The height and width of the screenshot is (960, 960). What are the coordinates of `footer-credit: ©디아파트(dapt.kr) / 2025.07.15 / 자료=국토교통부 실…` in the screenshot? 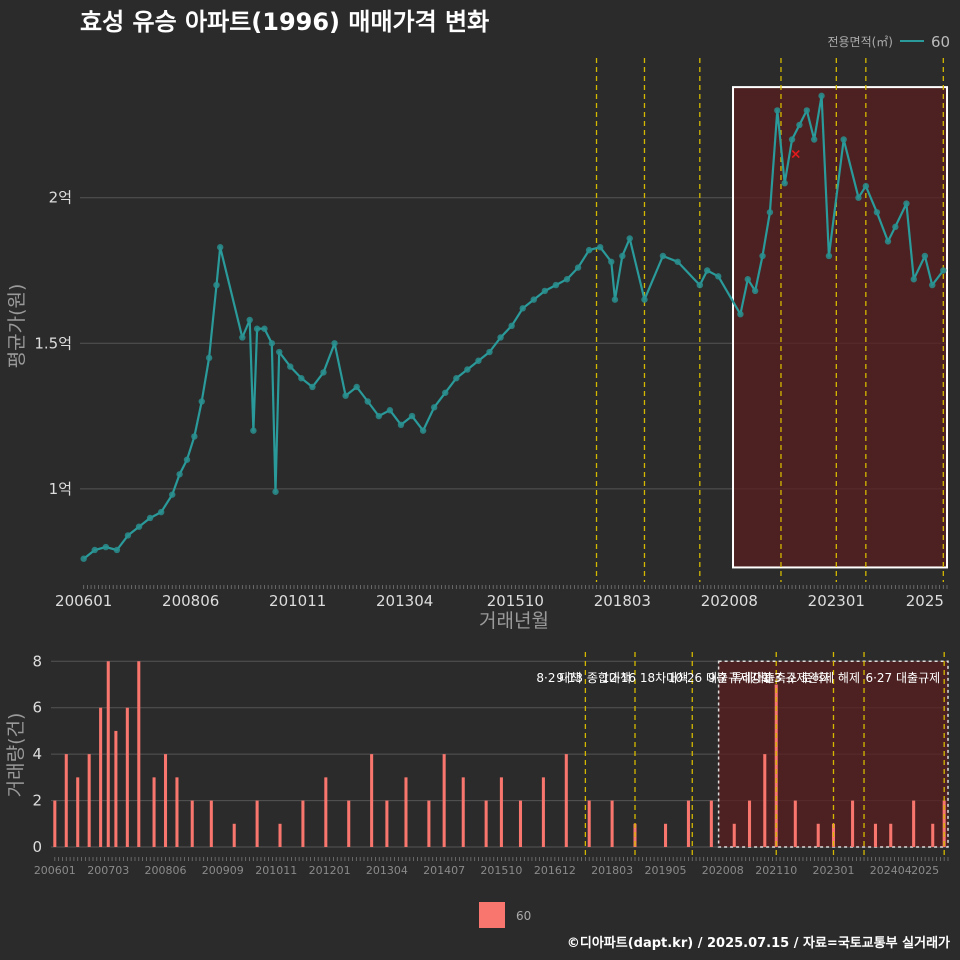 It's located at (758, 943).